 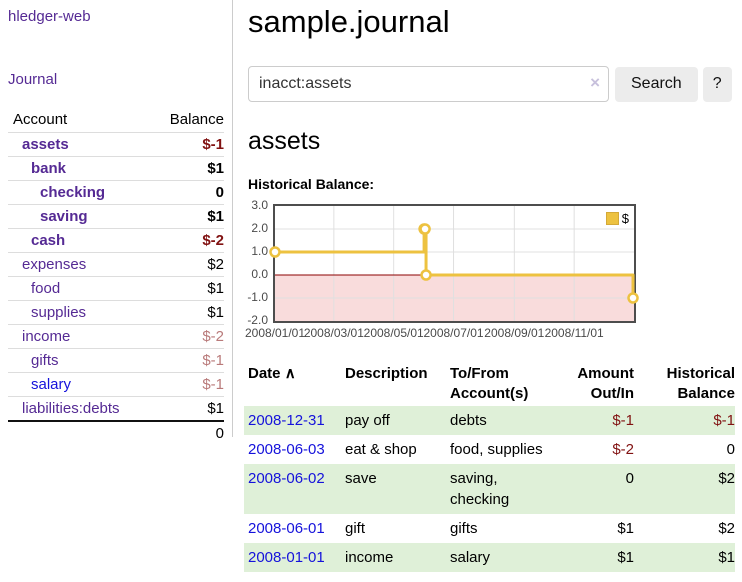 What do you see at coordinates (79, 240) in the screenshot?
I see `account-name-cell: cash` at bounding box center [79, 240].